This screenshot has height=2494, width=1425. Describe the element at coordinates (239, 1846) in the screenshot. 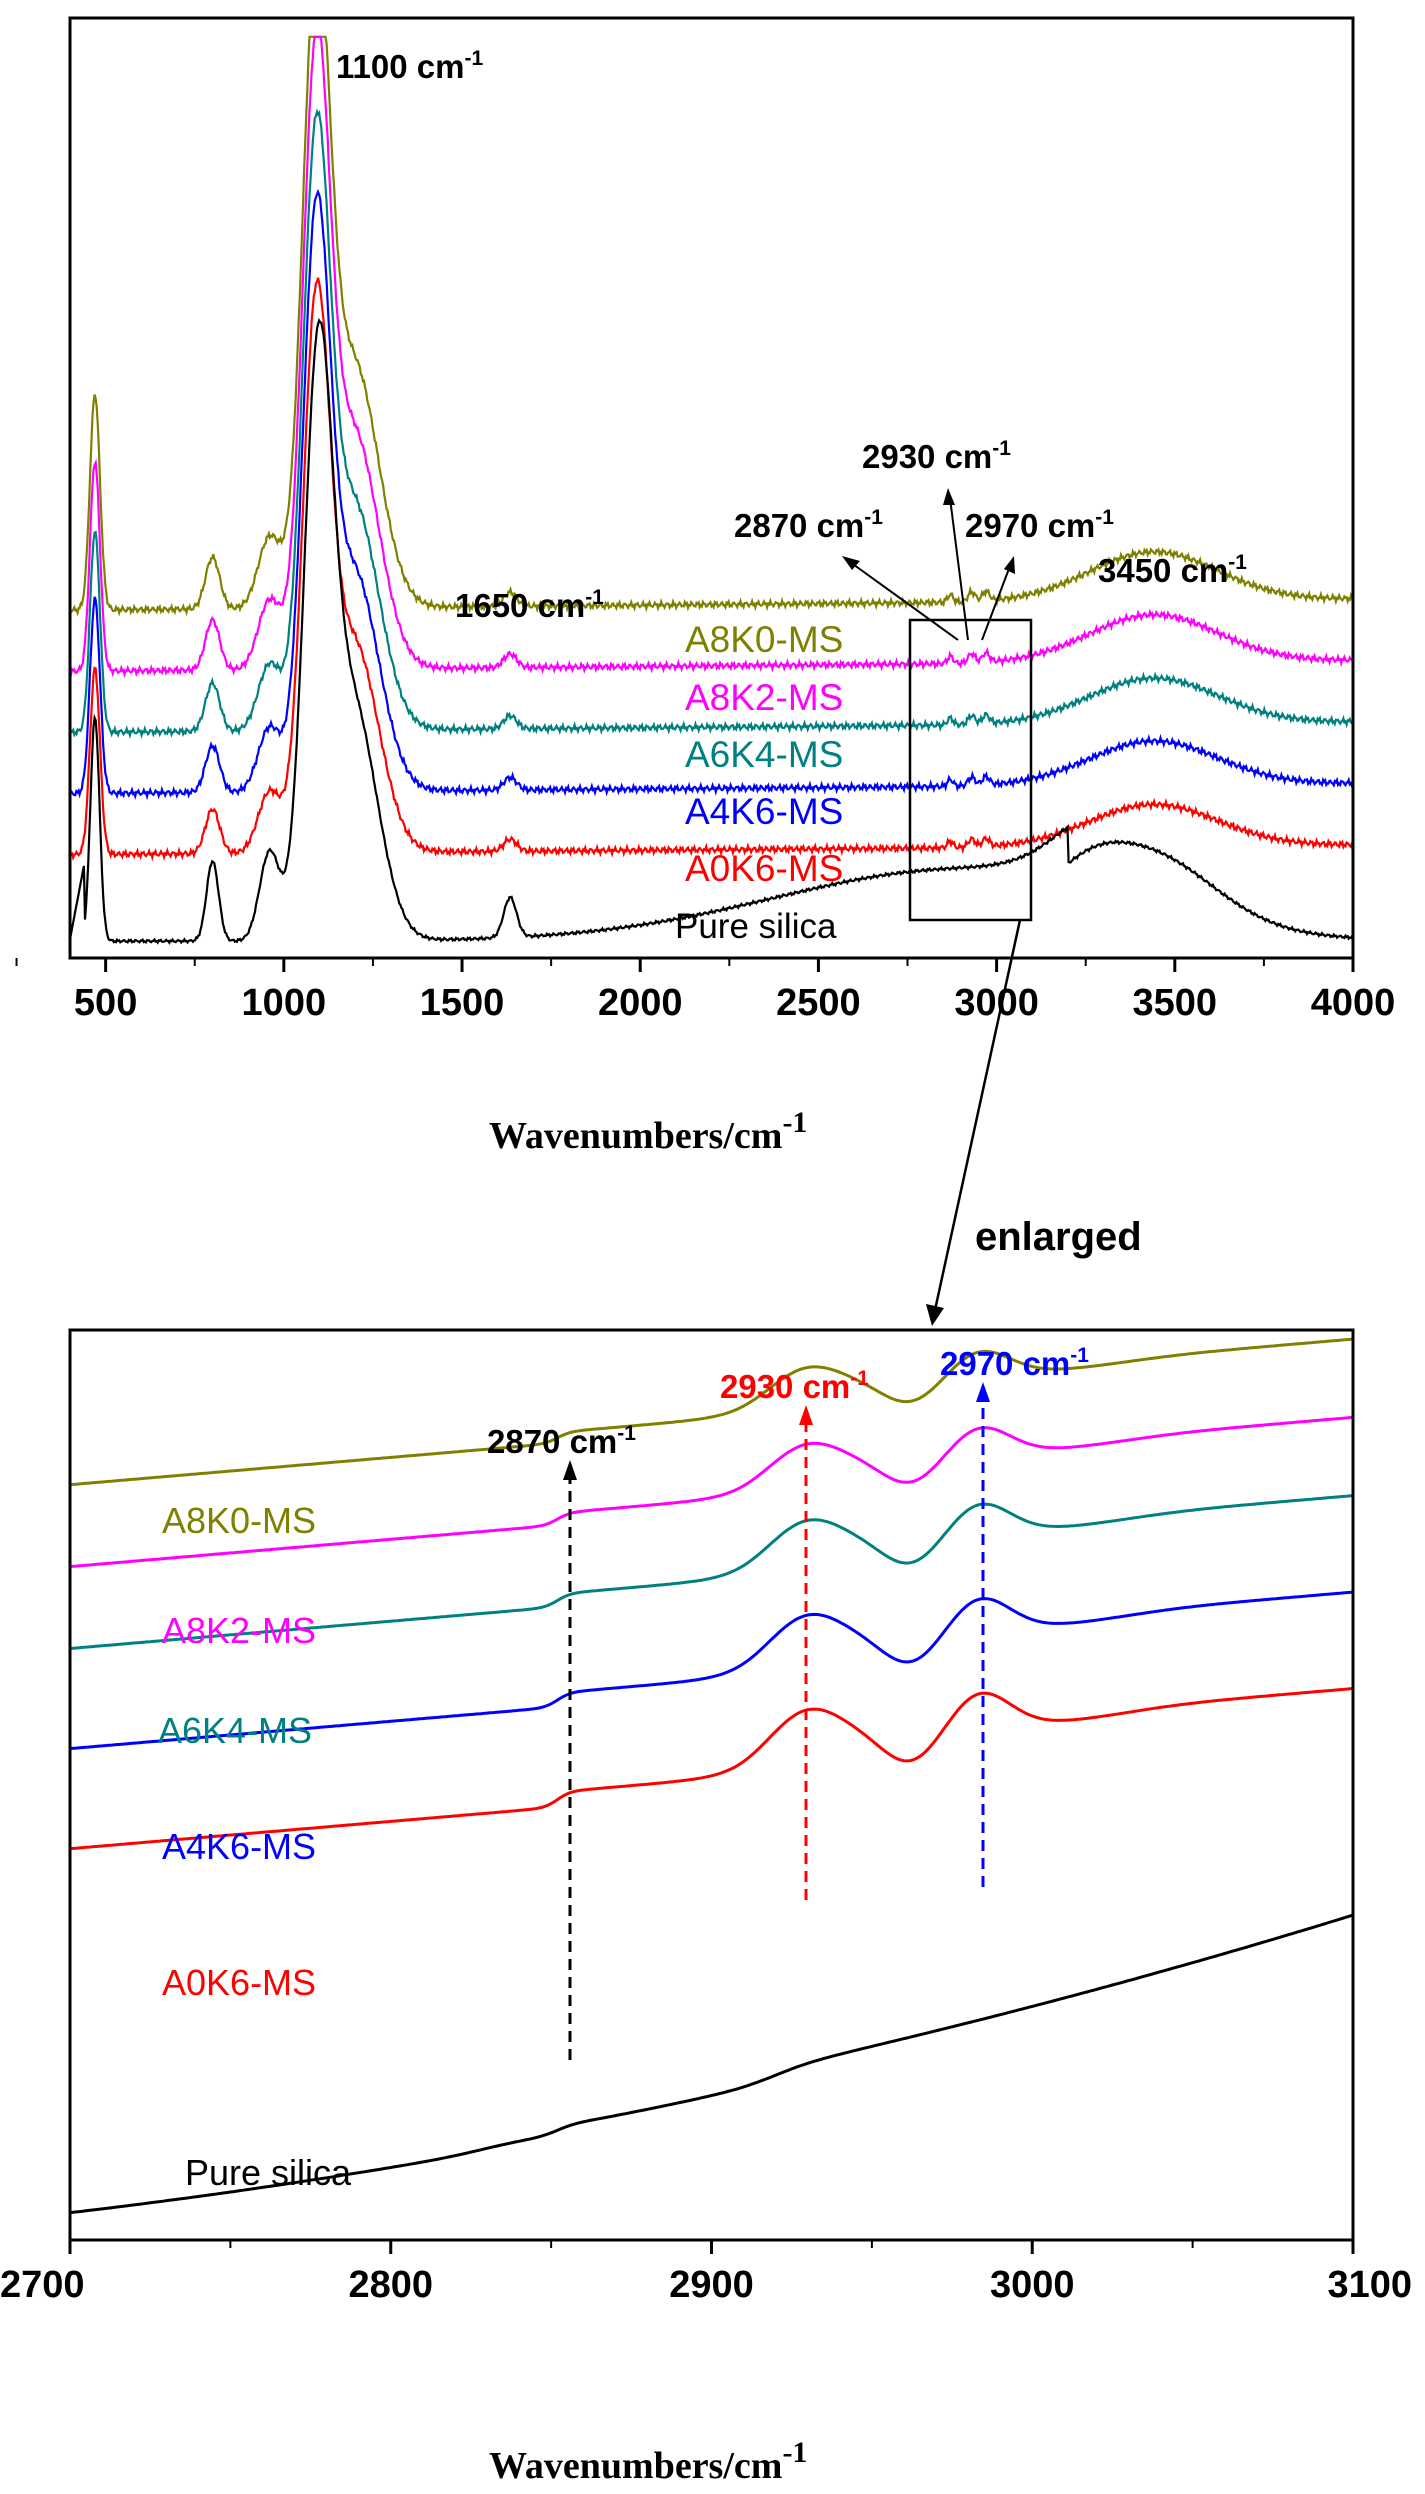

I see `bottom-label-a4k6-ms: A4K6-MS` at that location.